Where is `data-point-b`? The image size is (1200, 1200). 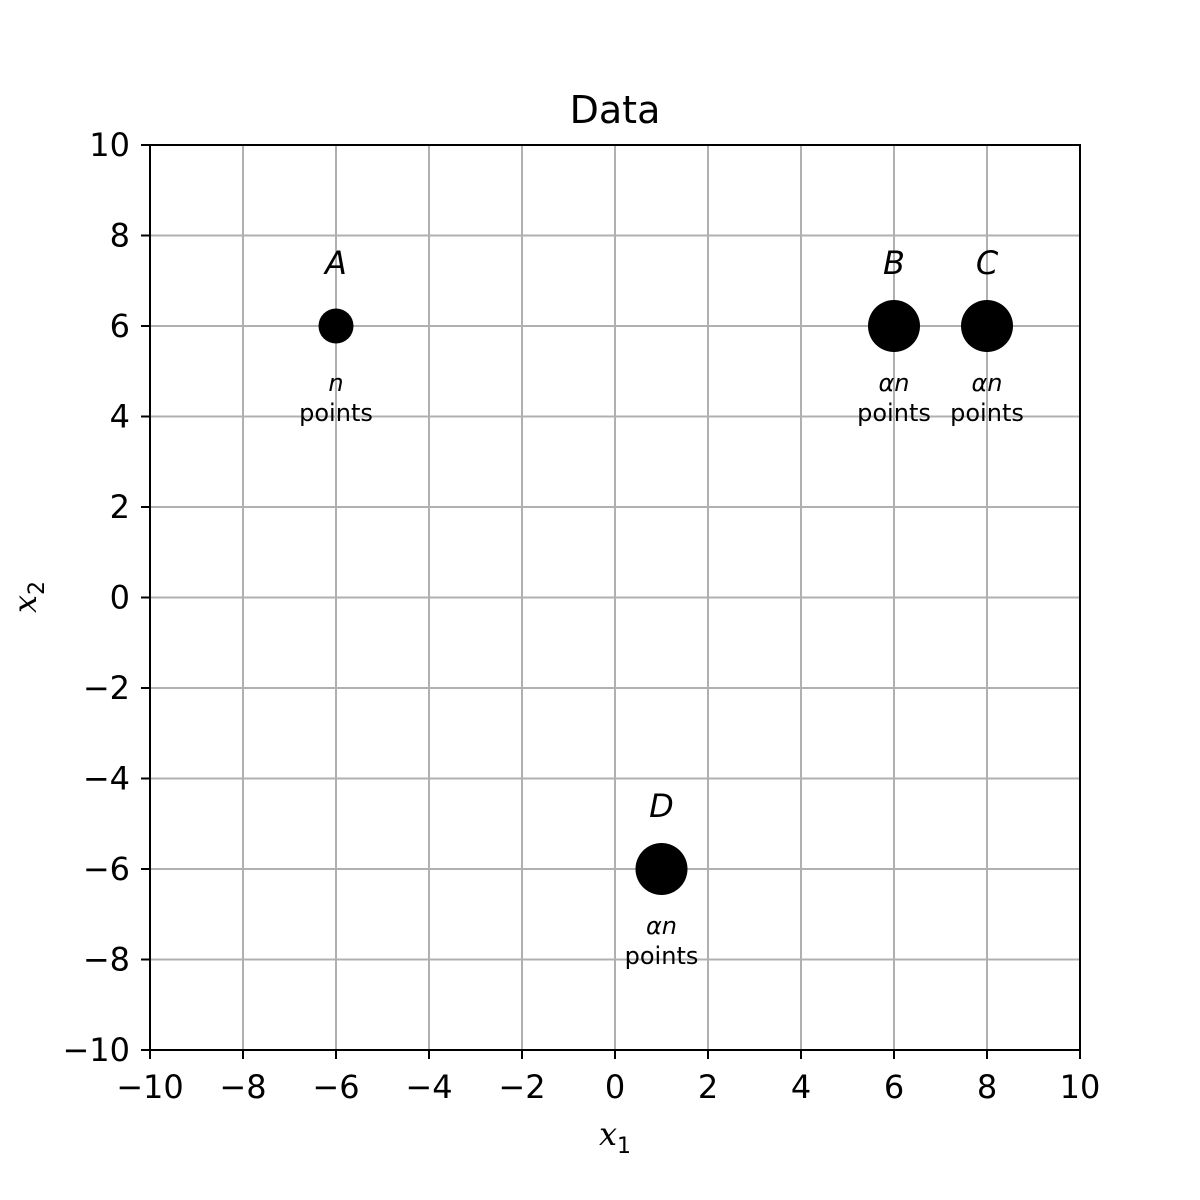 data-point-b is located at coordinates (894, 326).